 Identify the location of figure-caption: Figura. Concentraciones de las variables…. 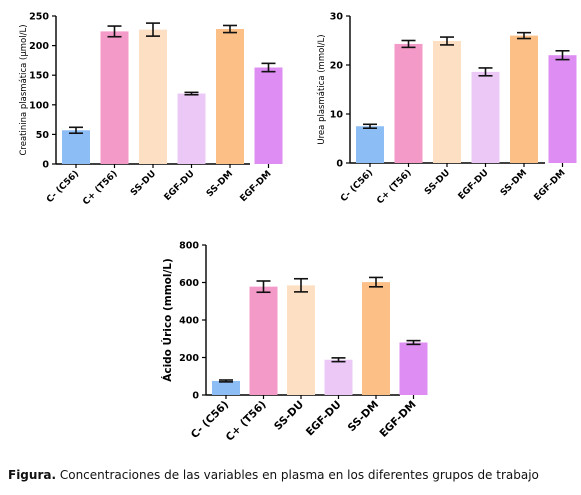
(293, 475).